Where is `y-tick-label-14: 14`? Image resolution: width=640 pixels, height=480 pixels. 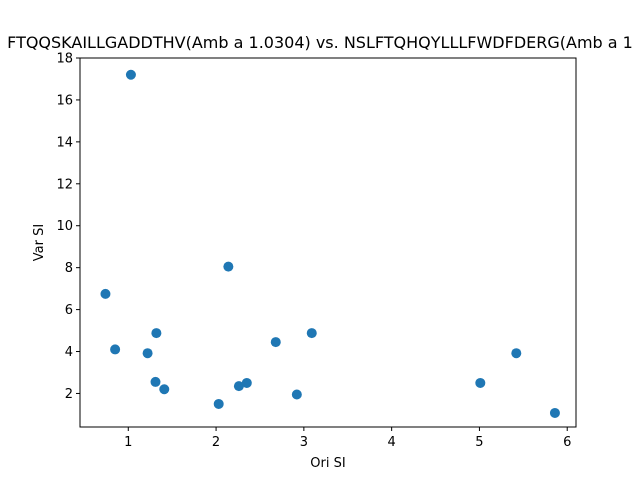 y-tick-label-14: 14 is located at coordinates (64, 142).